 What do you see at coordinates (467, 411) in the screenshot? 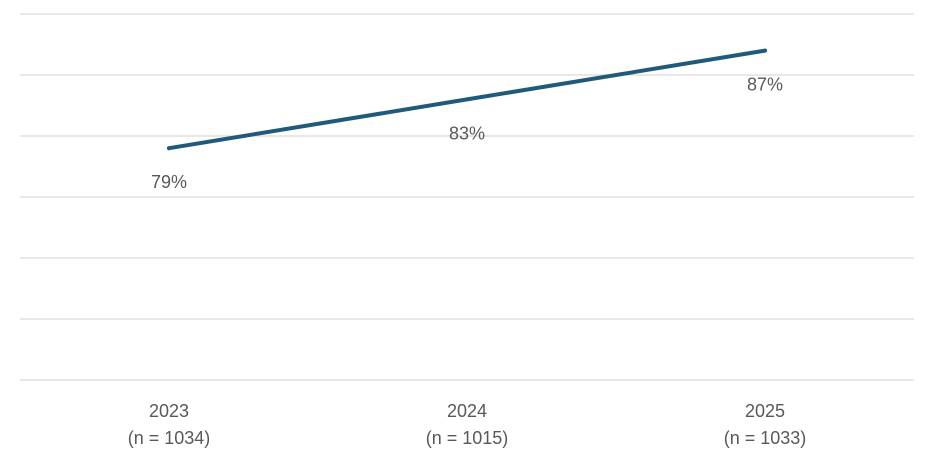
I see `x-tick-label: 2024` at bounding box center [467, 411].